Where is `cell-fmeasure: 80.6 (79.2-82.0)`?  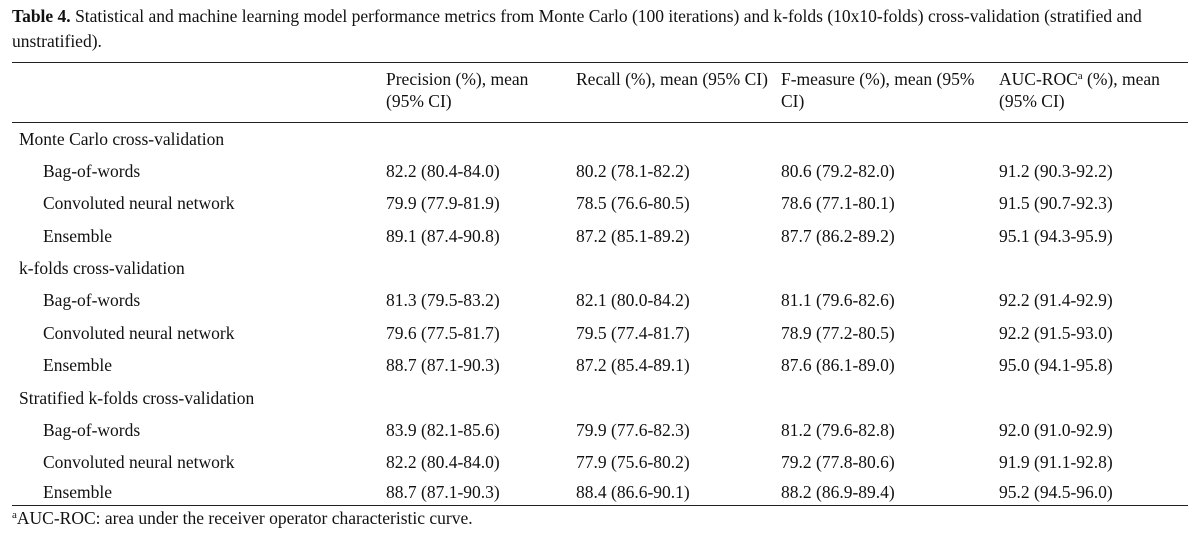 cell-fmeasure: 80.6 (79.2-82.0) is located at coordinates (838, 170).